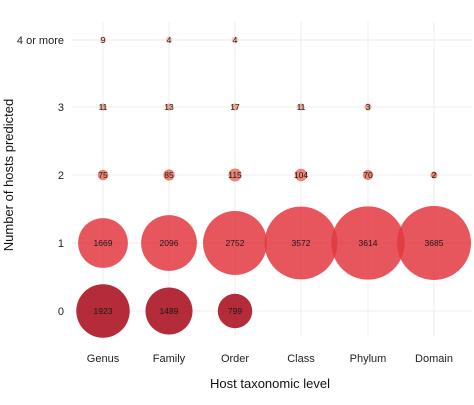 Image resolution: width=474 pixels, height=405 pixels. I want to click on bubble-value-label: 104, so click(301, 175).